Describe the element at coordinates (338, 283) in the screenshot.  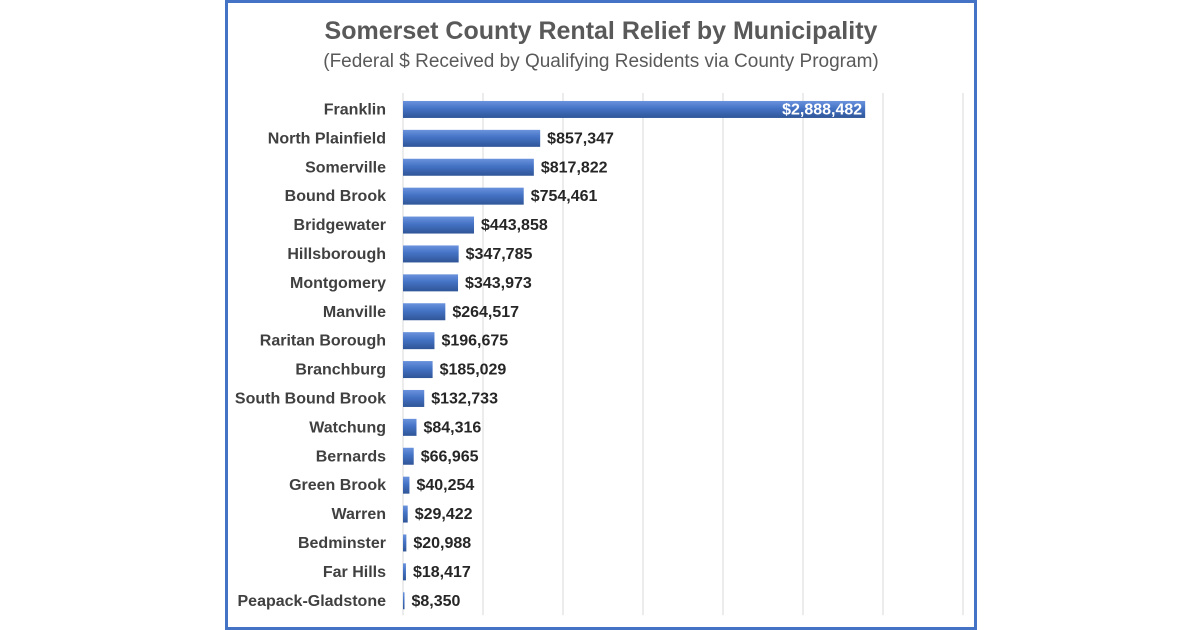
I see `category-label: Montgomery` at that location.